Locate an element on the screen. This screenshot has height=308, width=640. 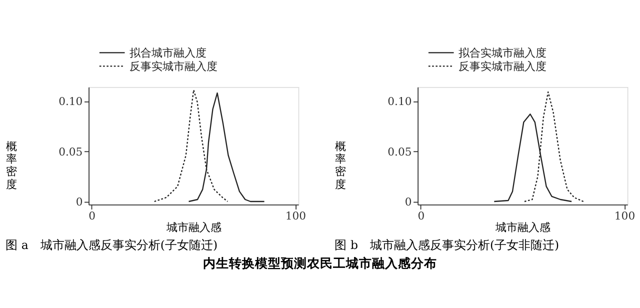
text: 图 b 城市融入感反事实分析(子女非随迁) is located at coordinates (447, 245).